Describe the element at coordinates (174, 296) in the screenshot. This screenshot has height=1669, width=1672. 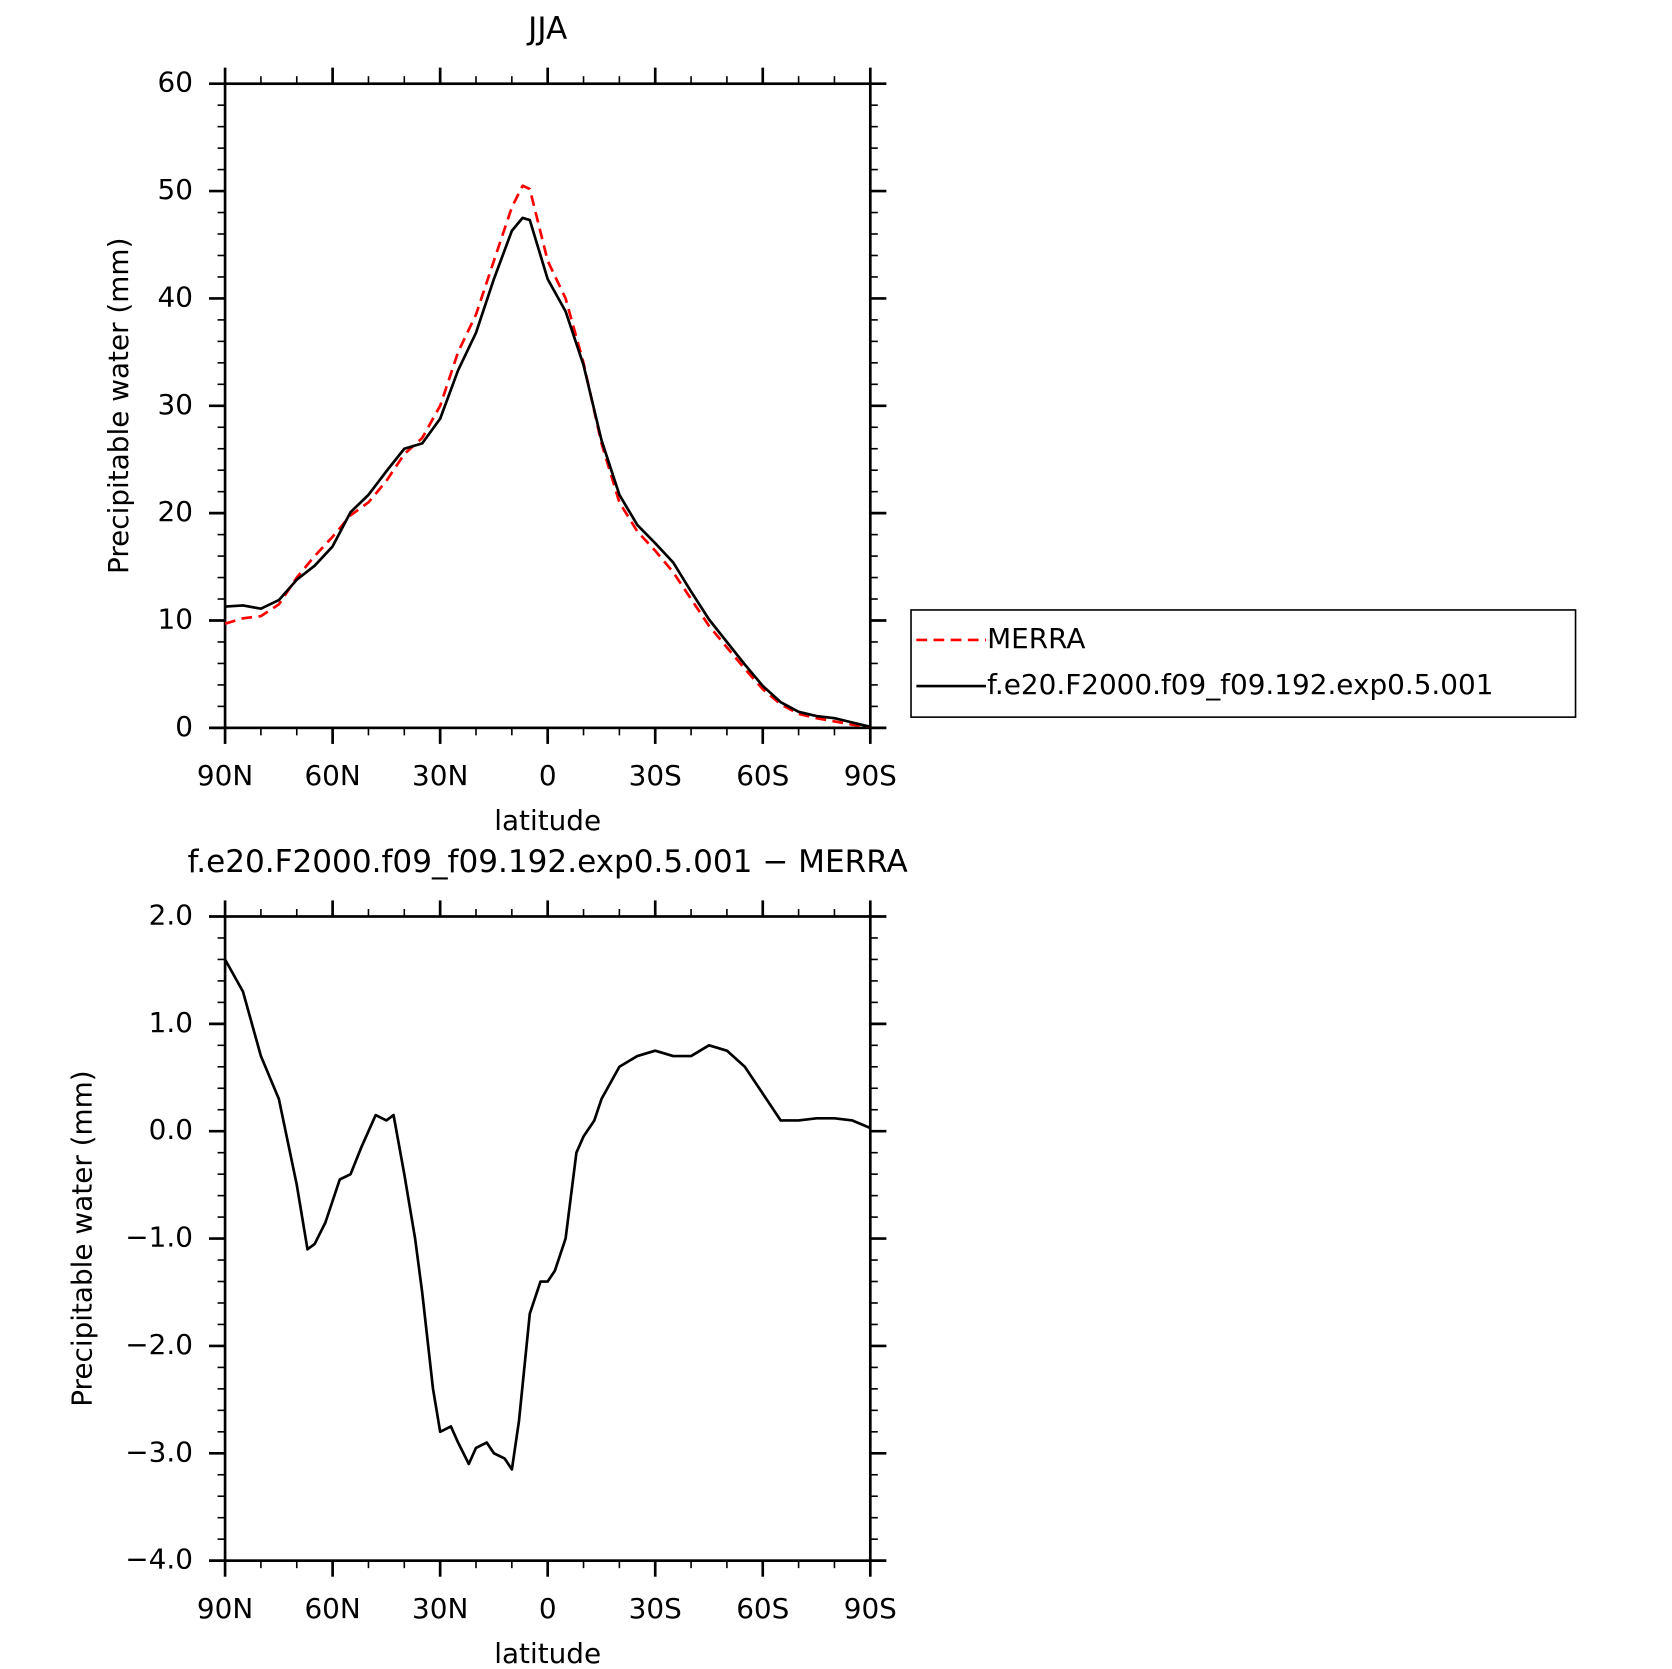
I see `y-tick-label: 40` at that location.